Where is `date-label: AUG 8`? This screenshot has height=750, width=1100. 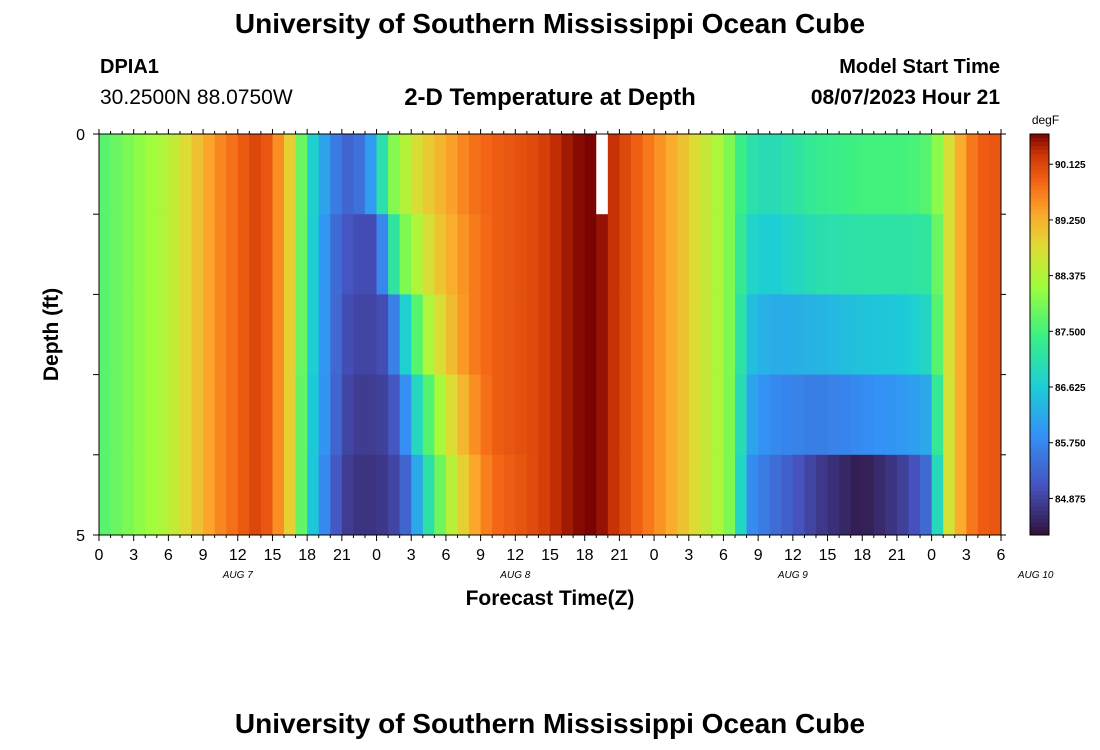 date-label: AUG 8 is located at coordinates (514, 575).